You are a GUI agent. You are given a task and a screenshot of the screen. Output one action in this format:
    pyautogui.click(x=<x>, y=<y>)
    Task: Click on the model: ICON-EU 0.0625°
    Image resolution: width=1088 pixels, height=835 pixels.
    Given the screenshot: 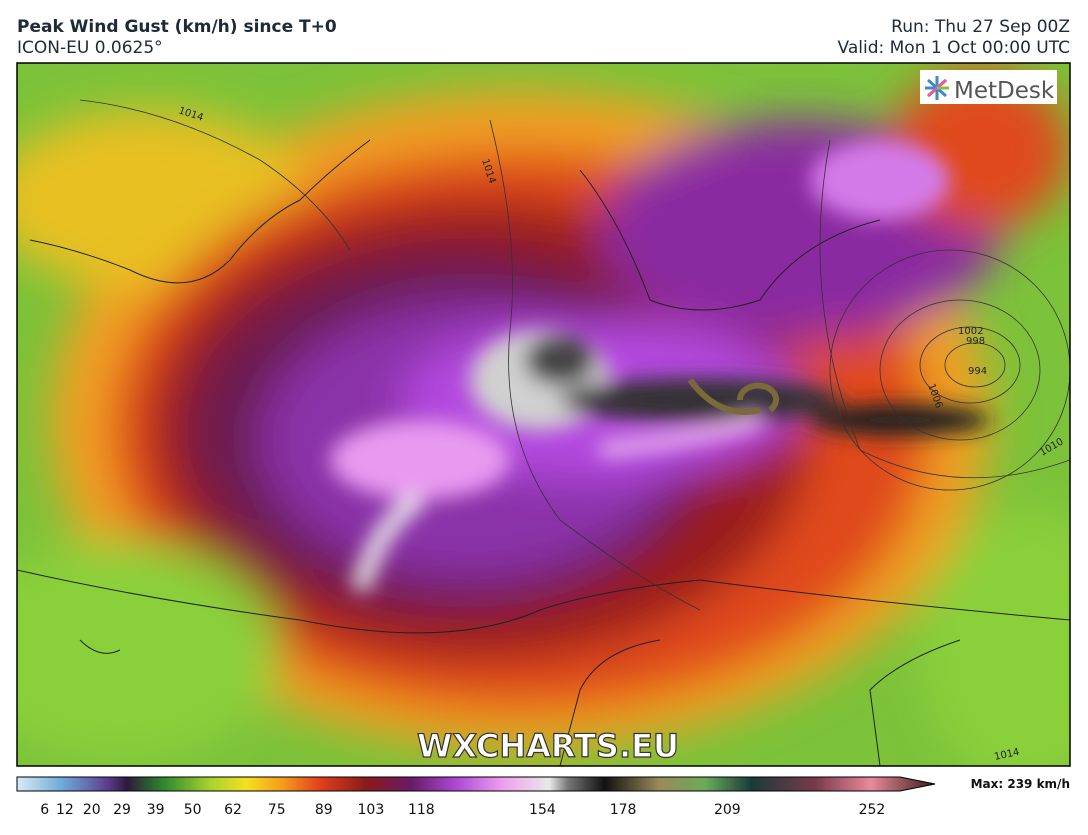 What is the action you would take?
    pyautogui.click(x=90, y=48)
    